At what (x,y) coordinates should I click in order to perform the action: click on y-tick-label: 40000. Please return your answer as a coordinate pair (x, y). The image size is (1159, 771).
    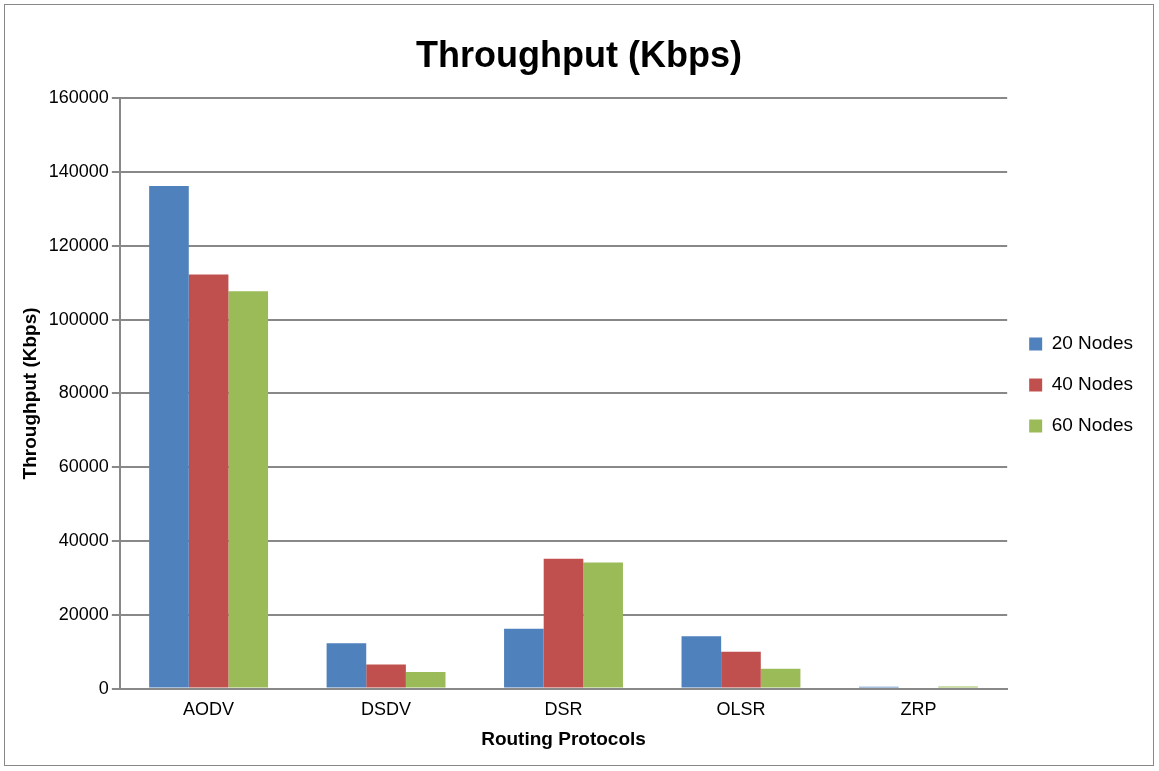
    Looking at the image, I should click on (83, 539).